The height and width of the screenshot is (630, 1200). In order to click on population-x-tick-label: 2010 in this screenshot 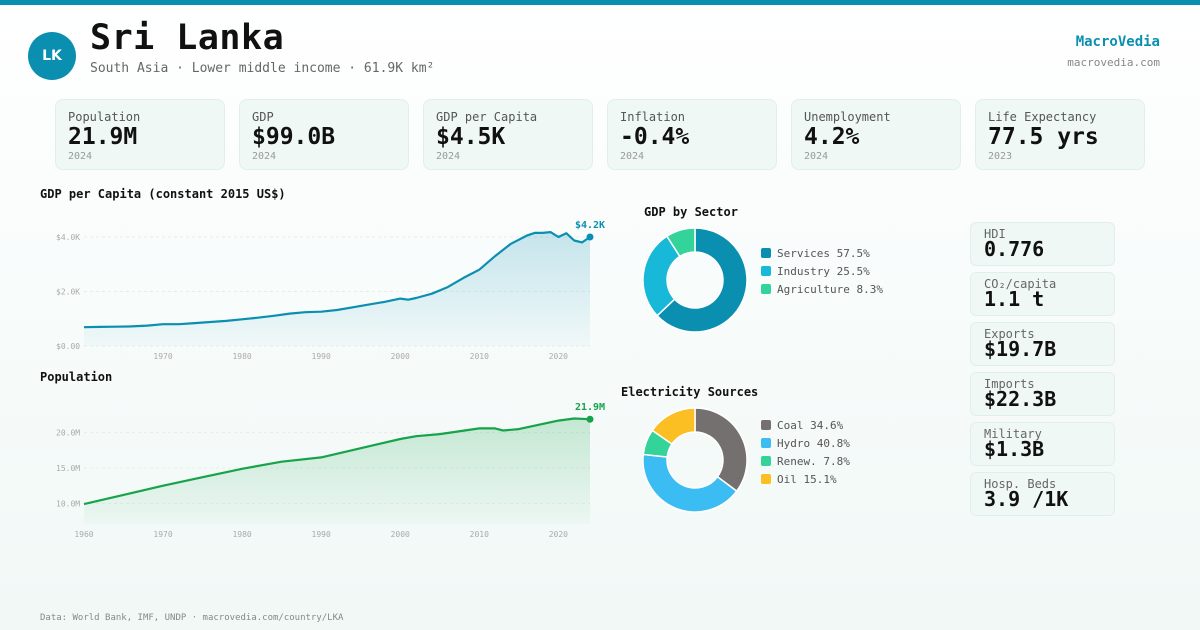, I will do `click(479, 534)`.